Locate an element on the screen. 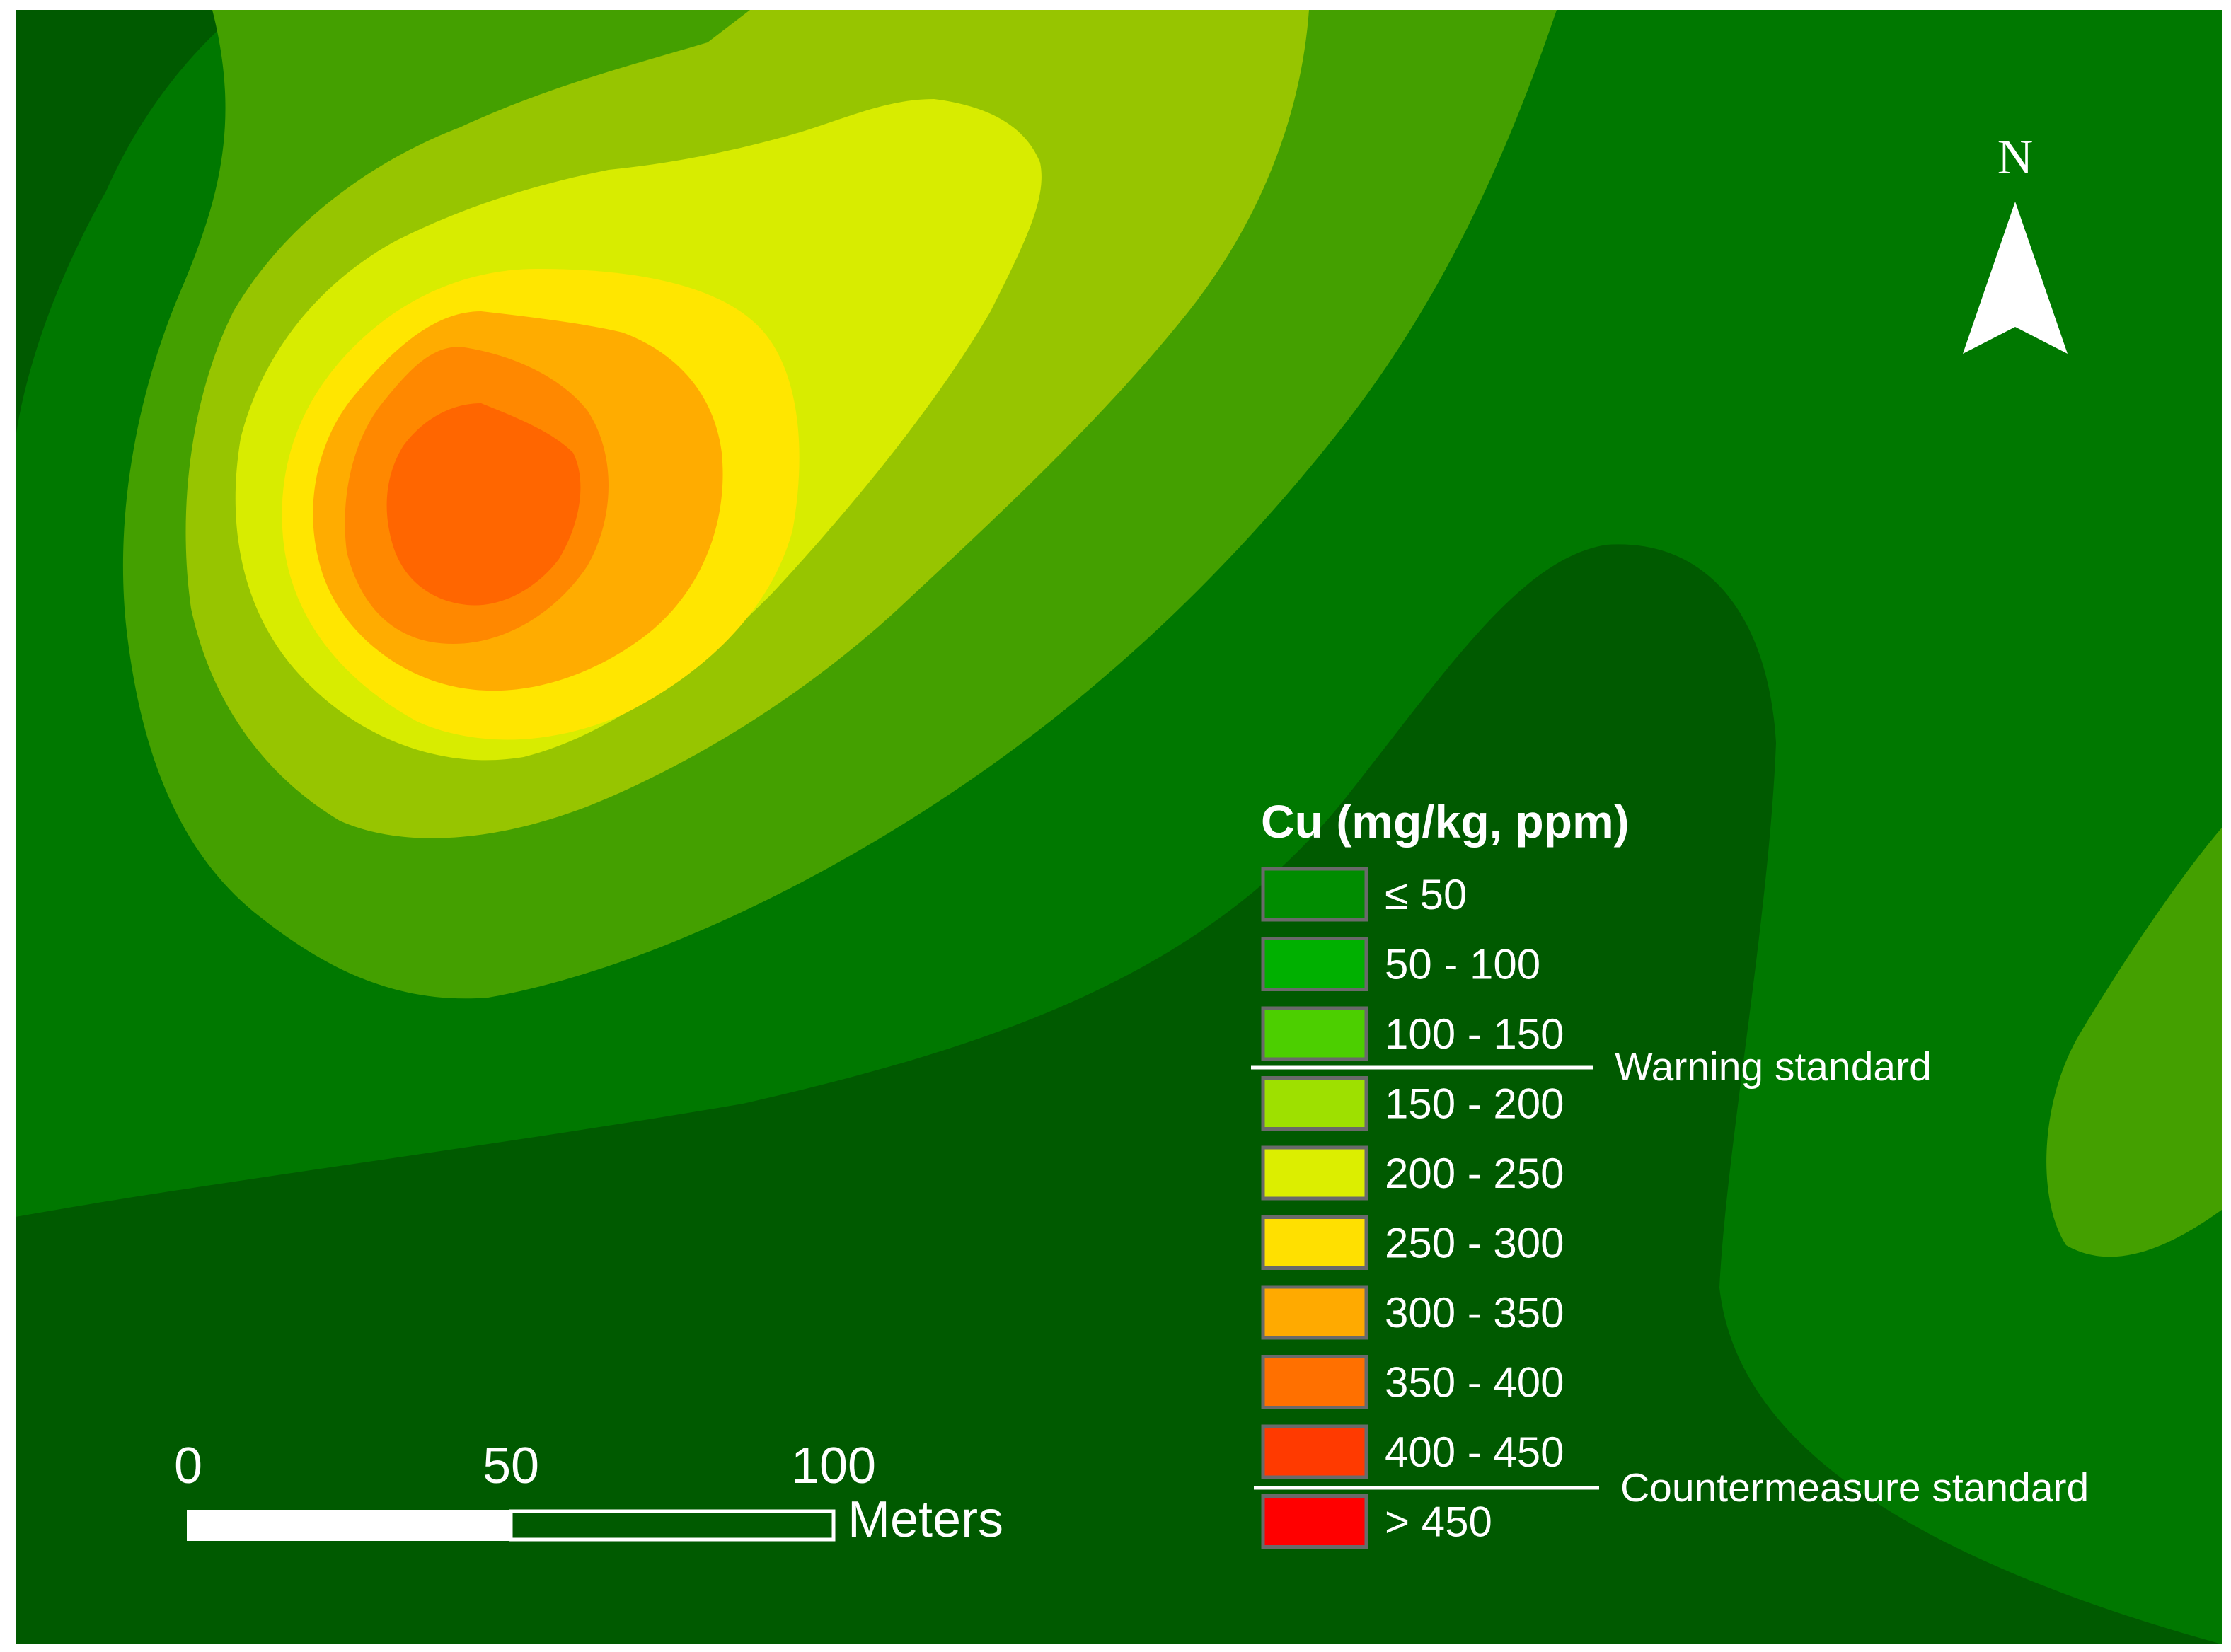 The image size is (2231, 1652). scale-tick-0: 0 is located at coordinates (188, 1466).